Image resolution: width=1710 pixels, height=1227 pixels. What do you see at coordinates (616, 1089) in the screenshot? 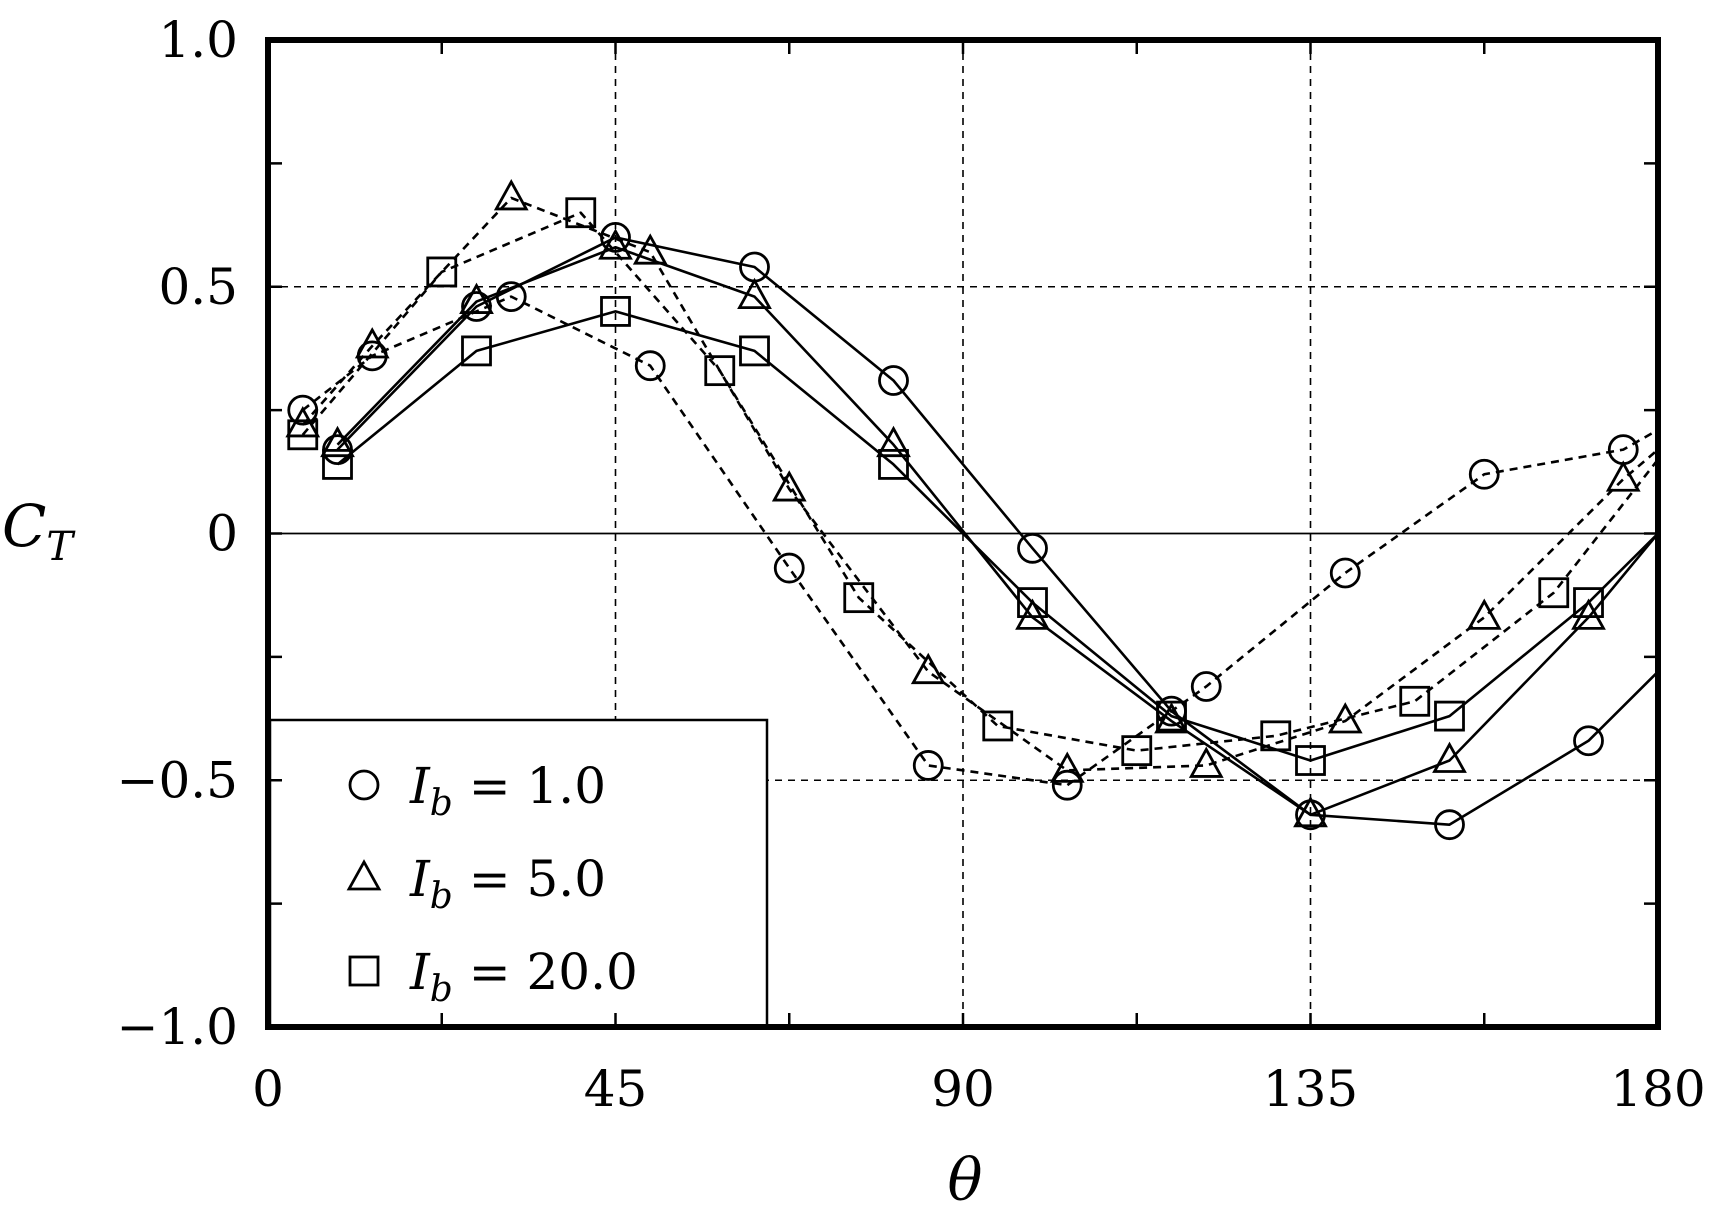
I see `x-tick-label: 45` at bounding box center [616, 1089].